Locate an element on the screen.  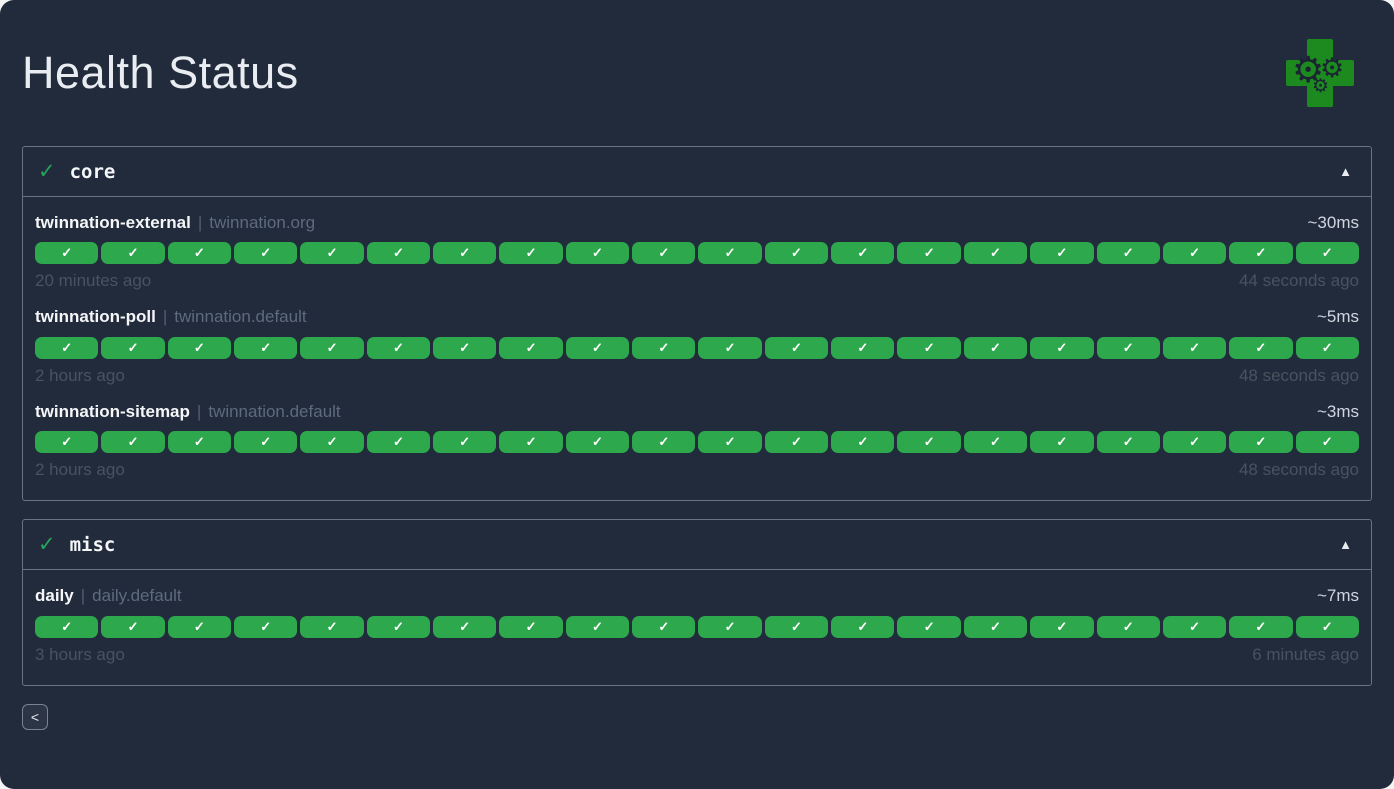
endpoint-name-link: twinnation-sitemap is located at coordinates (112, 411).